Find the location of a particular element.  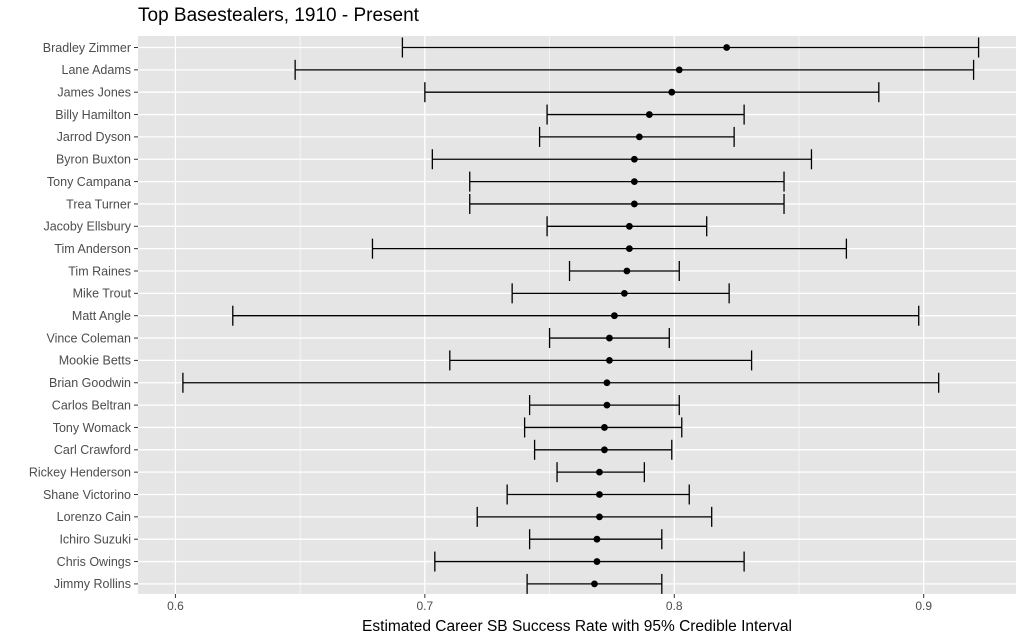

y-axis-label: Matt Angle is located at coordinates (101, 316).